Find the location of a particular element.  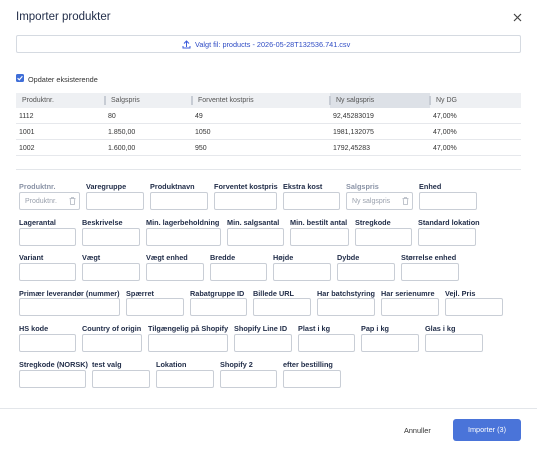

table-header: Produktnr. is located at coordinates (60, 100).